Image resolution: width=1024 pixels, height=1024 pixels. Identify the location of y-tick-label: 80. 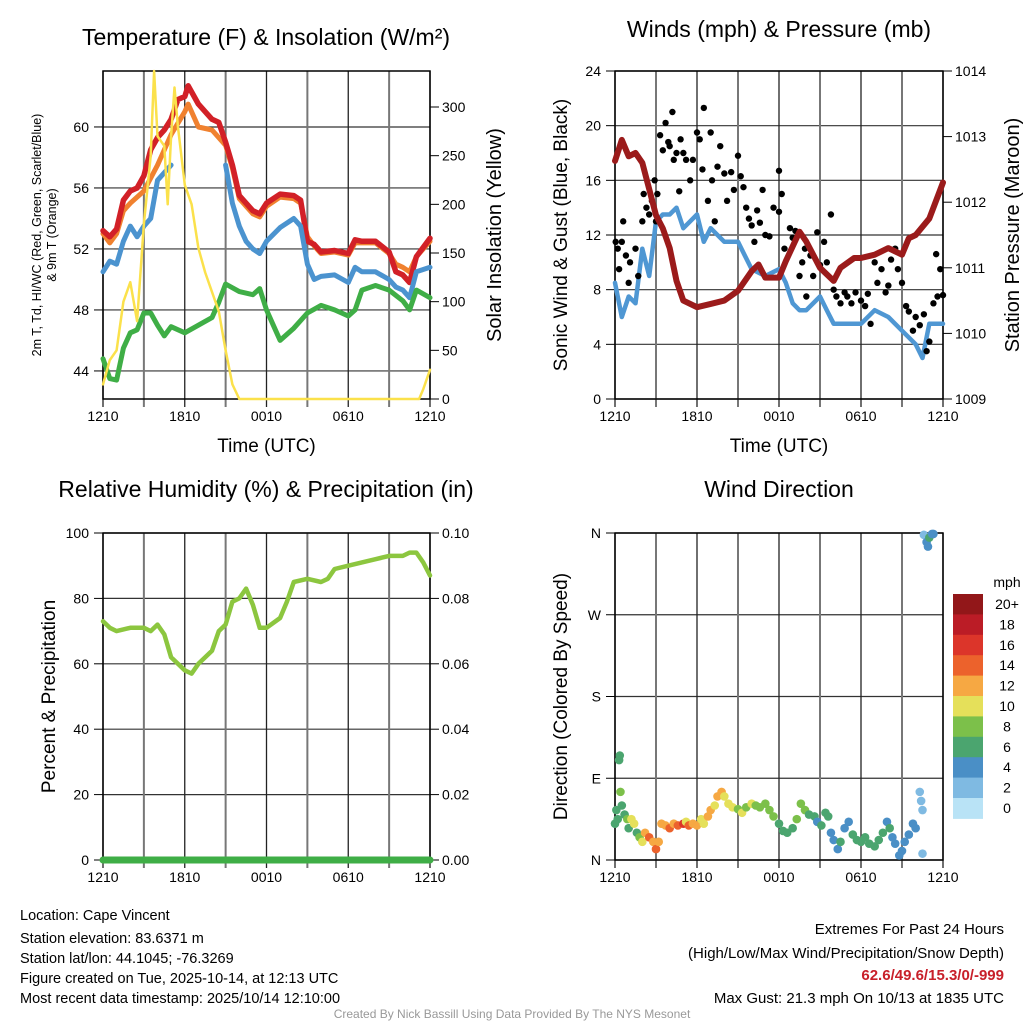
(81, 598).